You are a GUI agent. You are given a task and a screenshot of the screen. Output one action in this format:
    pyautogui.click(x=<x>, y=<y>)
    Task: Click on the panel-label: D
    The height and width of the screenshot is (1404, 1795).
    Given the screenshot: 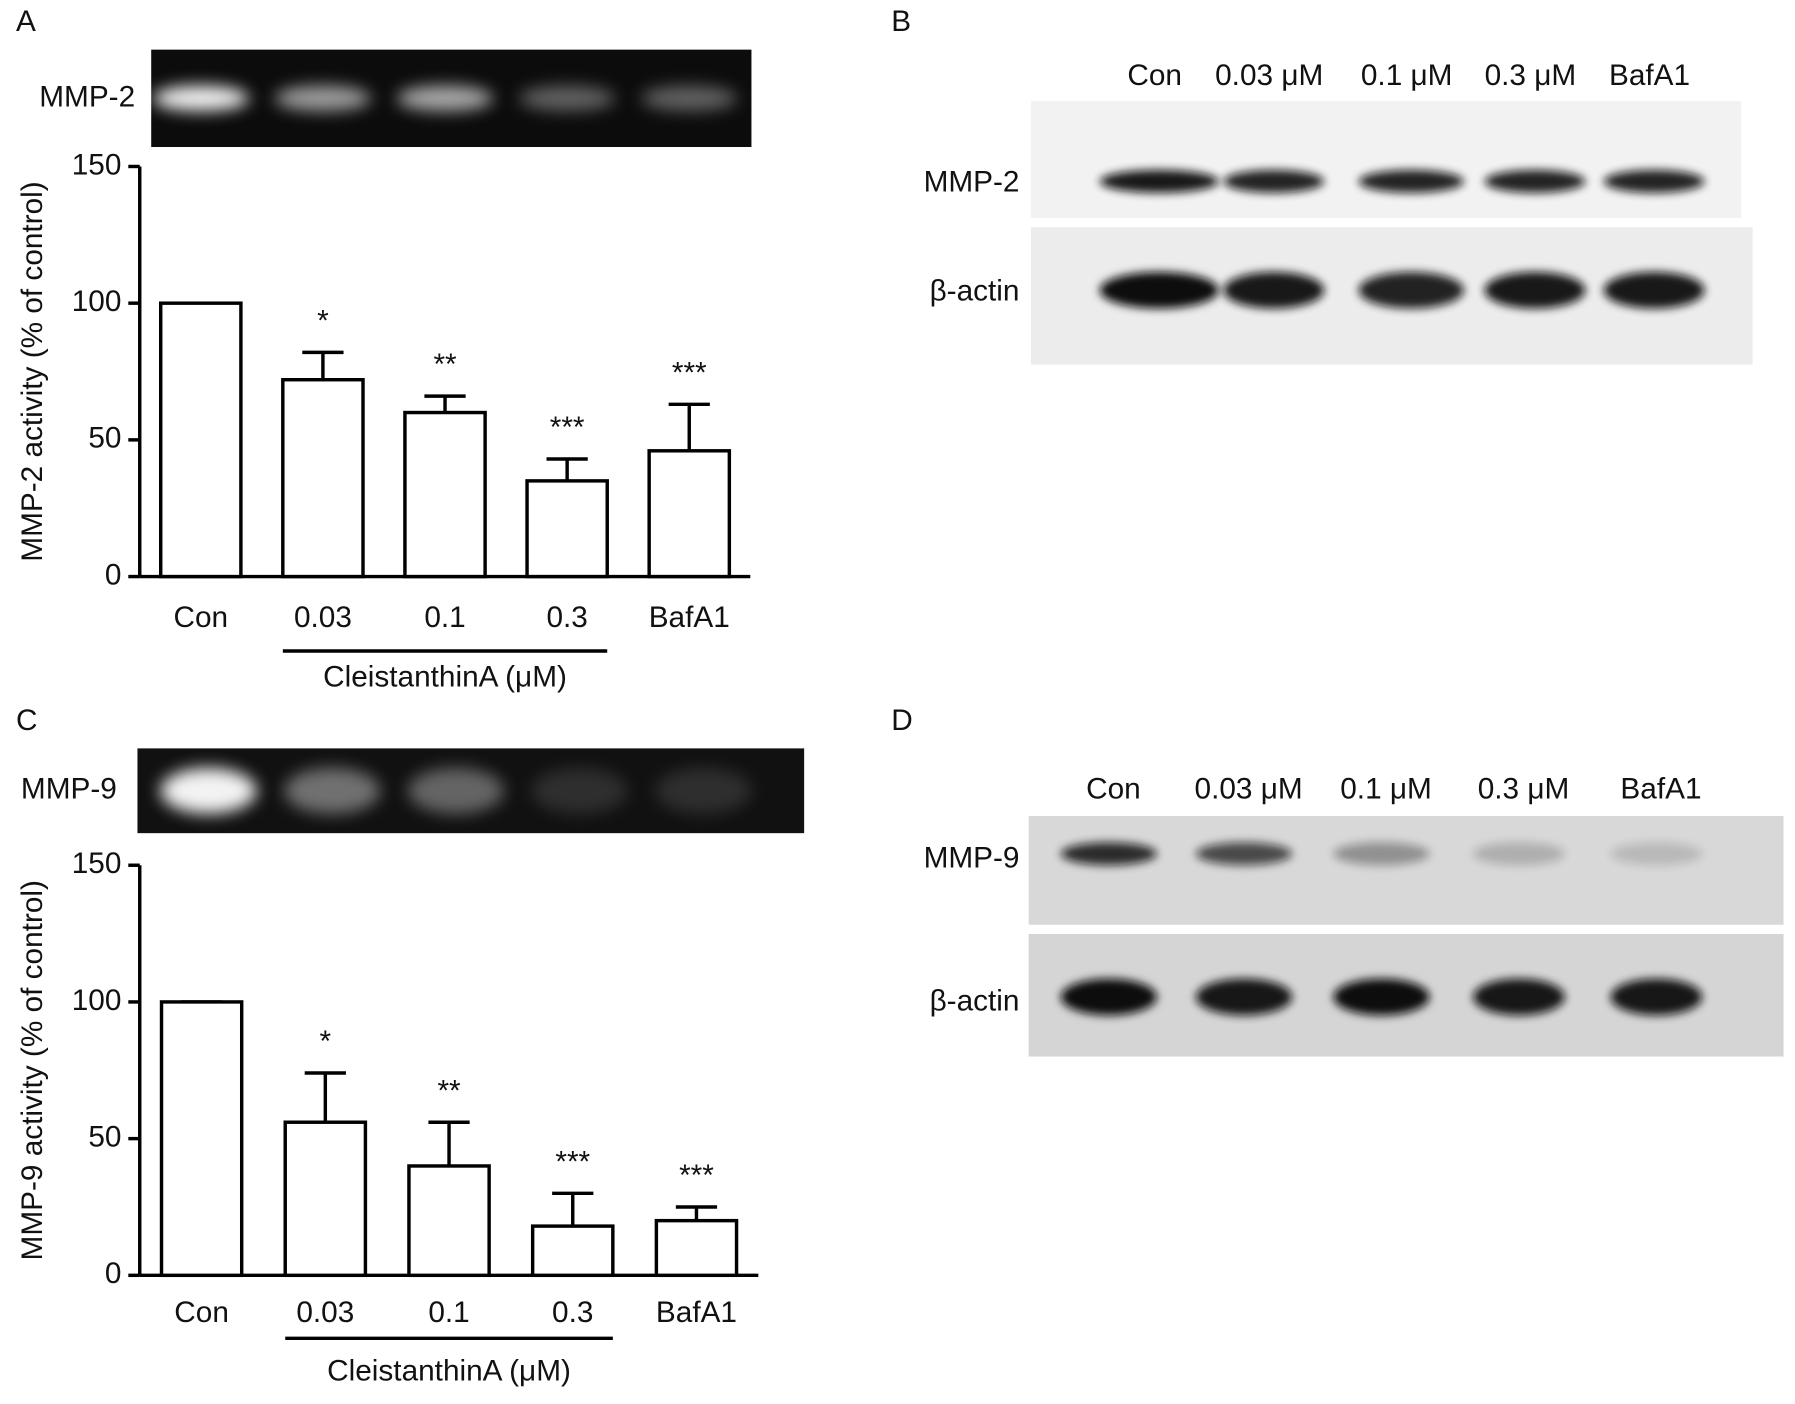 What is the action you would take?
    pyautogui.click(x=902, y=720)
    